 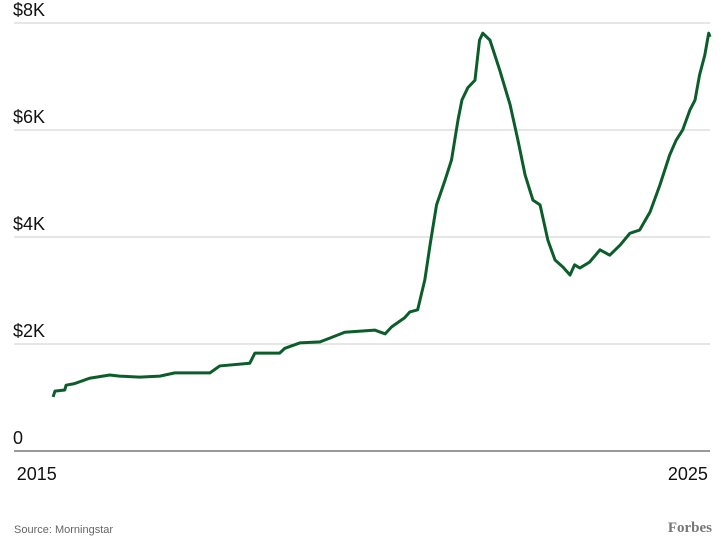 I want to click on source-note: Source: Morningstar, so click(x=63, y=530).